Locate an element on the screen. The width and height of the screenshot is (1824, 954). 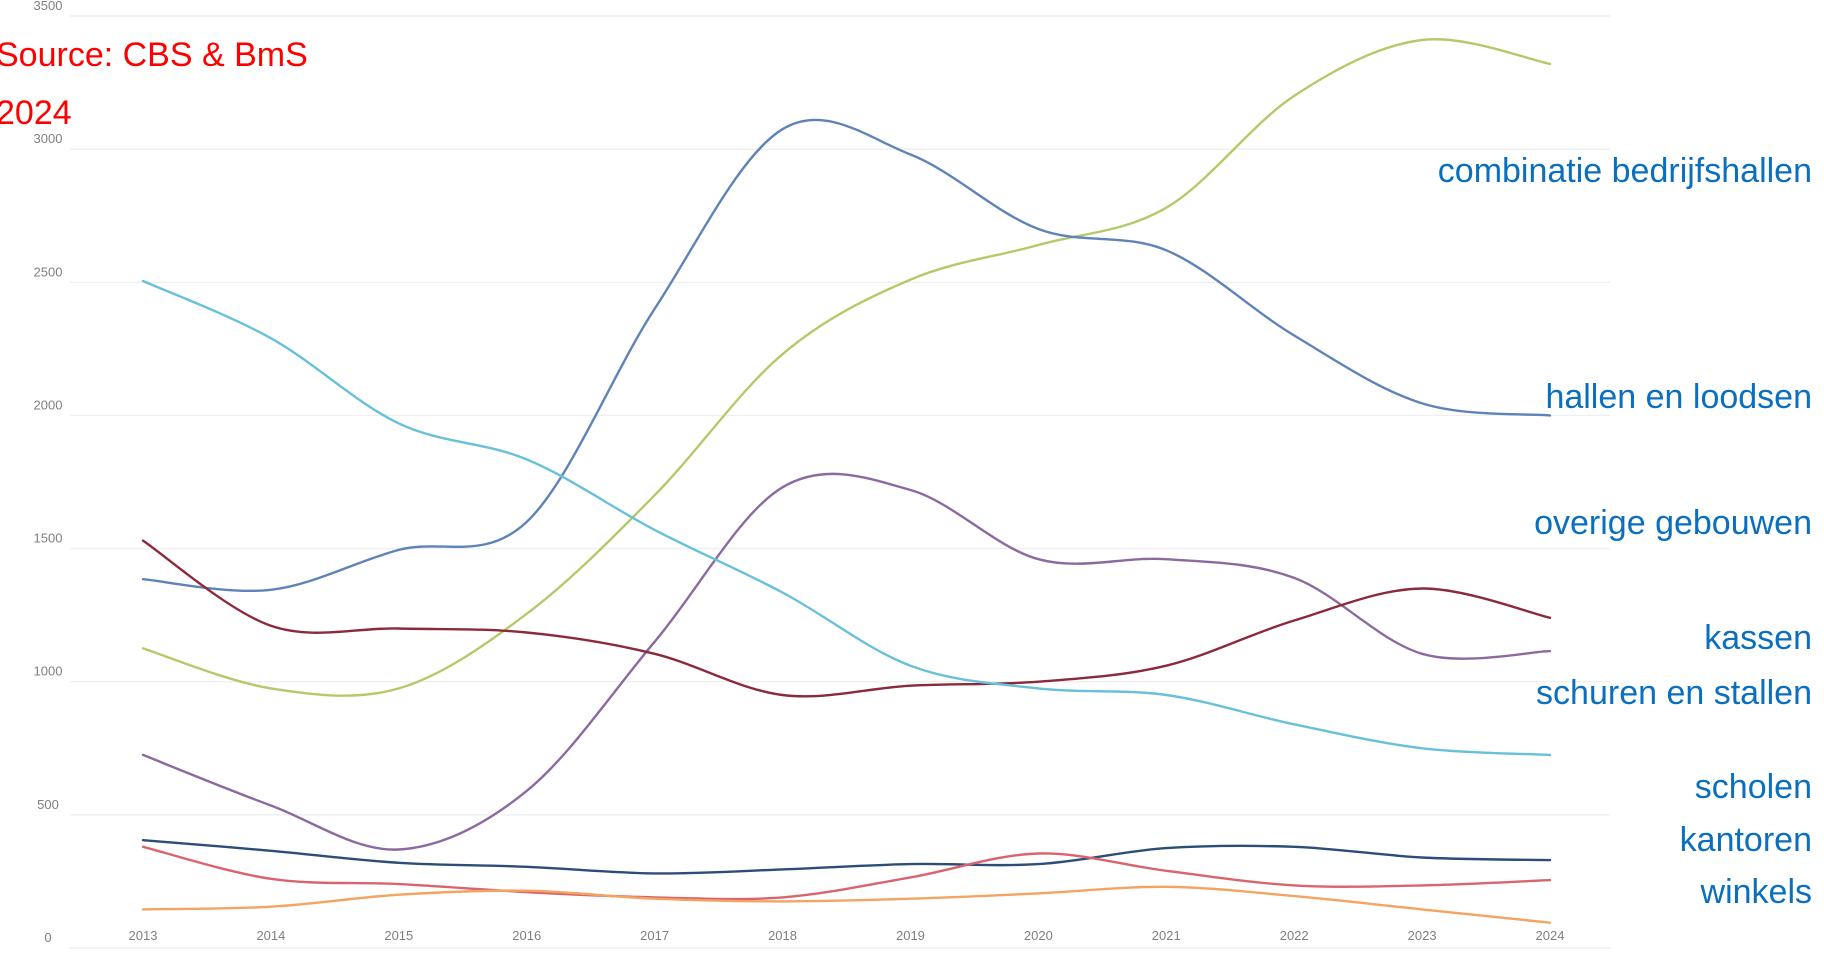
x-tick-label: 2016 is located at coordinates (526, 935).